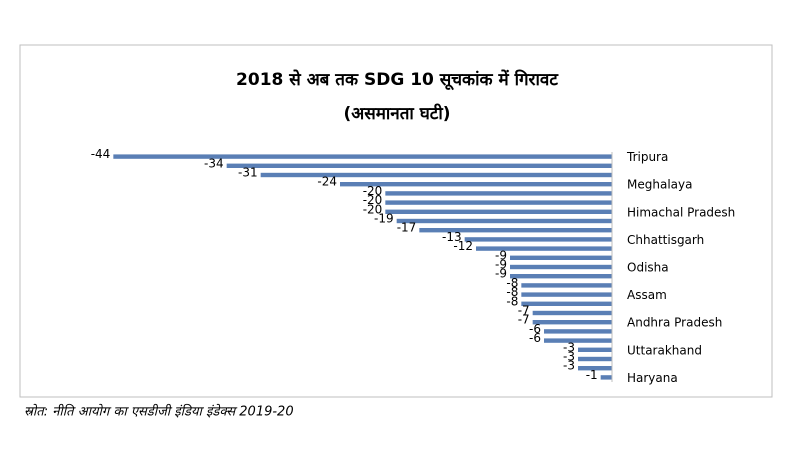 This screenshot has height=450, width=794. I want to click on data-label: -17, so click(407, 228).